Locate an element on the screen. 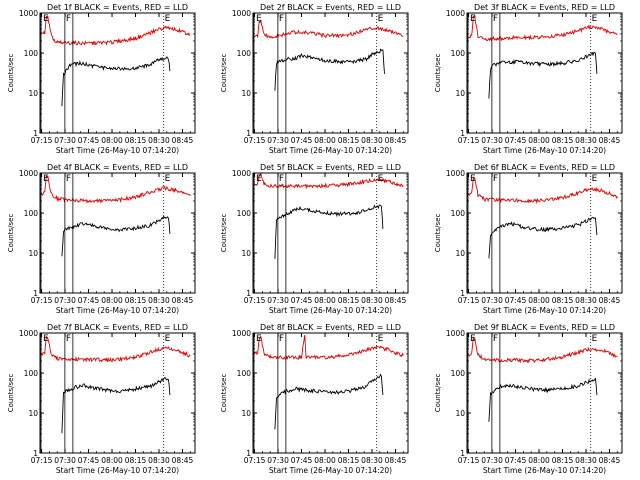  panel-title: Det 2f BLACK = Events, RED = LLD is located at coordinates (330, 7).